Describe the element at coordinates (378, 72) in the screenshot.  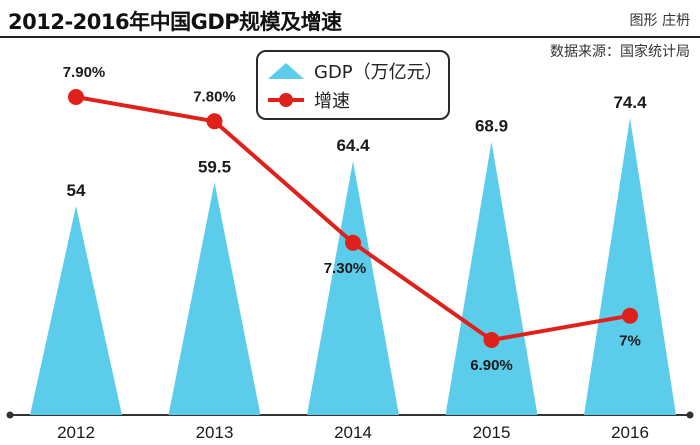
I see `legend-gdp-label: GDP（万亿元）` at that location.